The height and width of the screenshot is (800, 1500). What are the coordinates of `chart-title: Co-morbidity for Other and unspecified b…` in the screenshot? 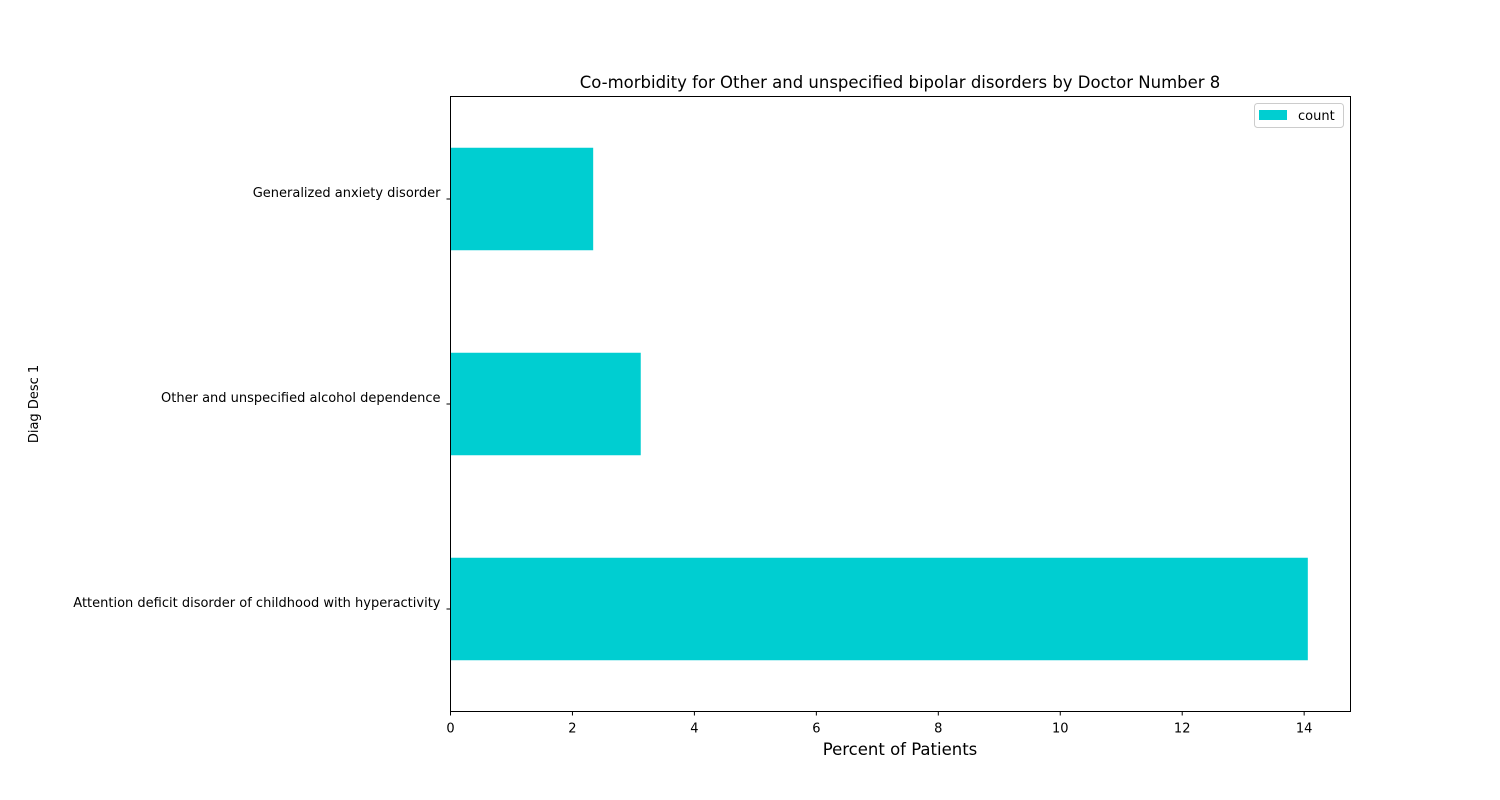 It's located at (900, 82).